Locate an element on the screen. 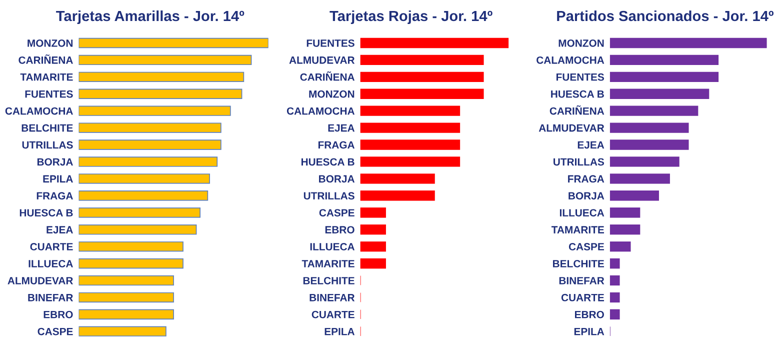  chart-title: Tarjetas Rojas - Jor. 14º is located at coordinates (411, 17).